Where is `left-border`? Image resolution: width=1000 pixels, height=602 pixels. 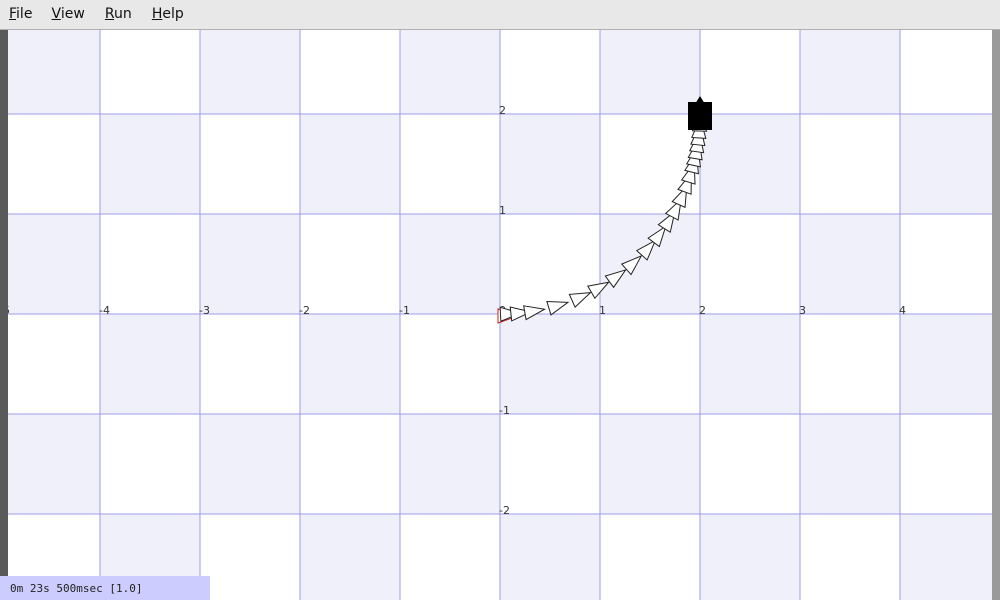
left-border is located at coordinates (4, 315).